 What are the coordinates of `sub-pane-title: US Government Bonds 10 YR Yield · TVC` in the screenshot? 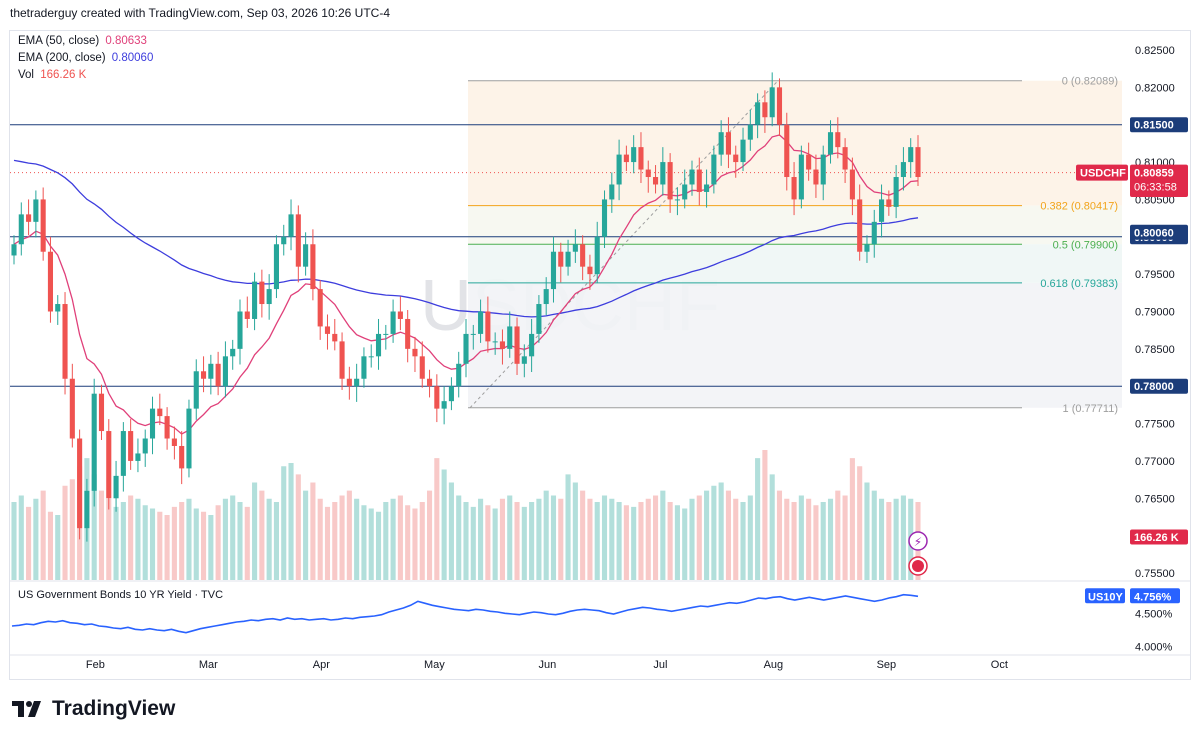 It's located at (121, 595).